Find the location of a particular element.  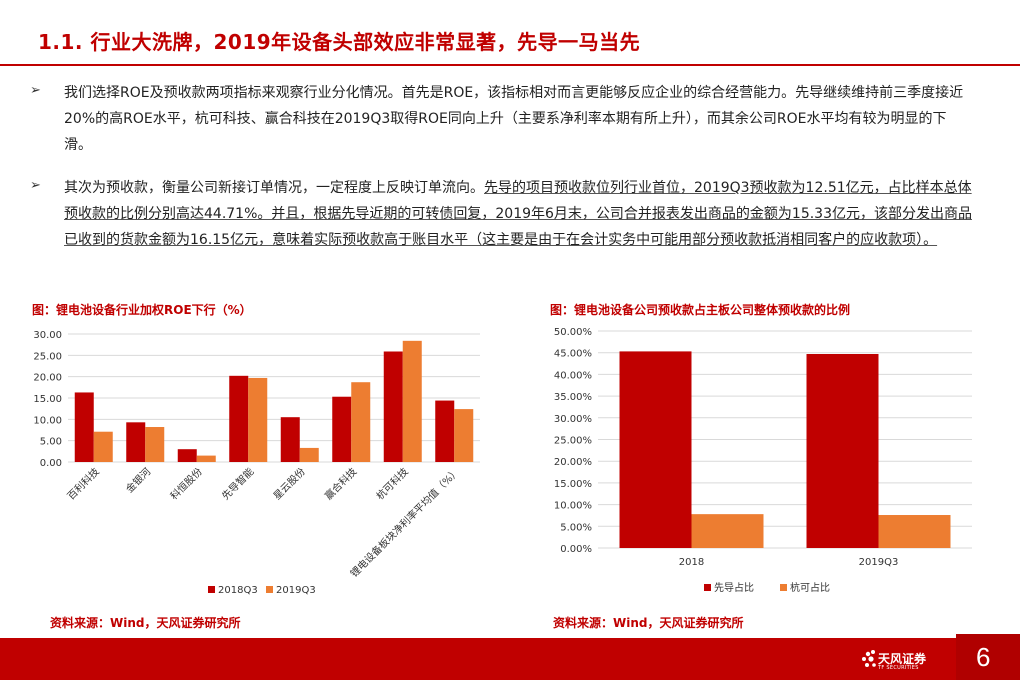

y-tick-label: 25.00 is located at coordinates (47, 356).